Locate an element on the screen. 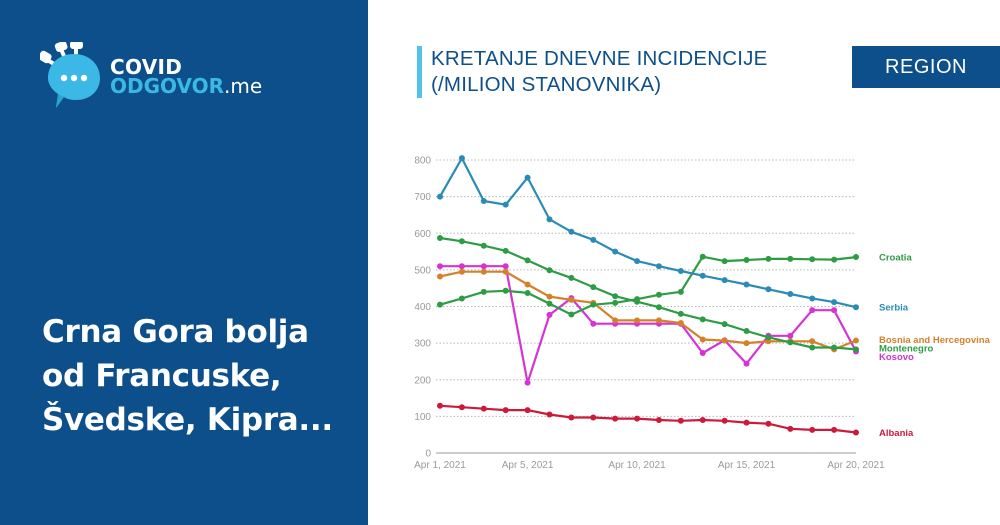 The height and width of the screenshot is (525, 1000). series-line-kosovo is located at coordinates (648, 324).